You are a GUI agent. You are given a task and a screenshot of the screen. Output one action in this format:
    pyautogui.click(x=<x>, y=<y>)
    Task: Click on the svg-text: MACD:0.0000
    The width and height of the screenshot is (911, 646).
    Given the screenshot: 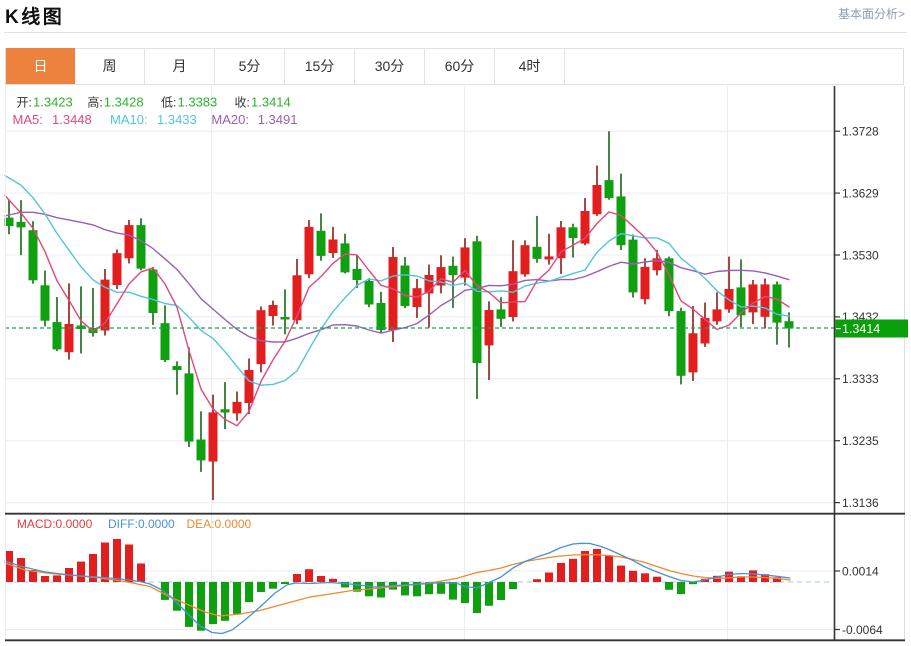 What is the action you would take?
    pyautogui.click(x=55, y=524)
    